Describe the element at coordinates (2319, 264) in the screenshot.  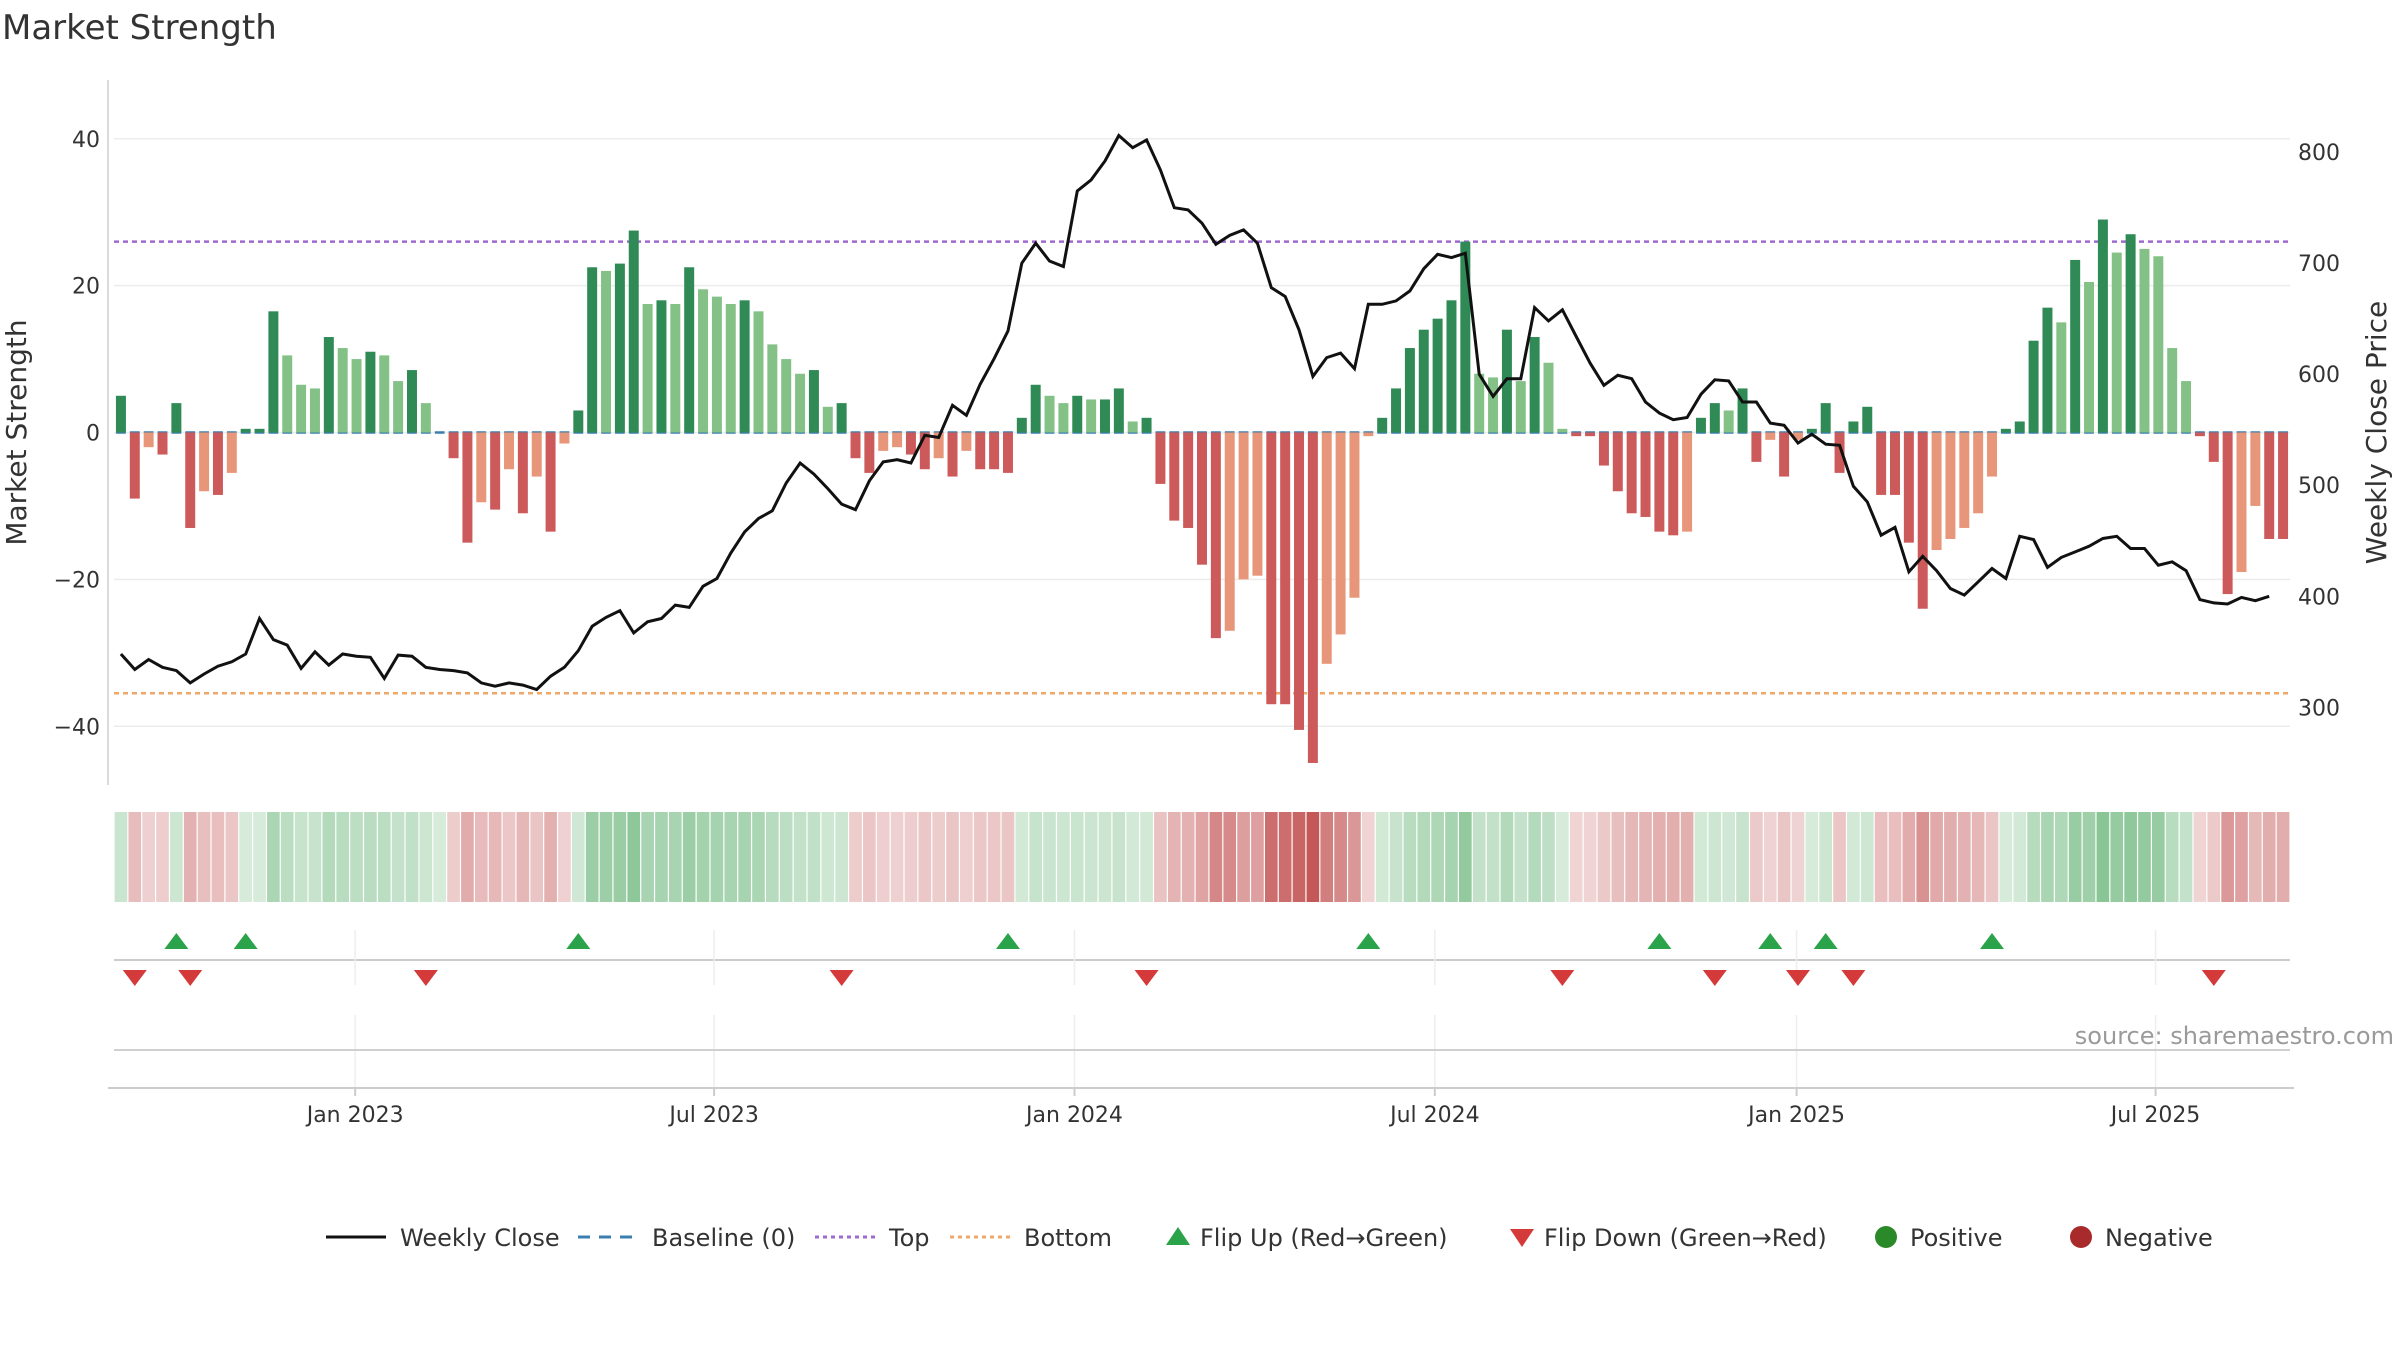
I see `y2-tick-label: 700` at that location.